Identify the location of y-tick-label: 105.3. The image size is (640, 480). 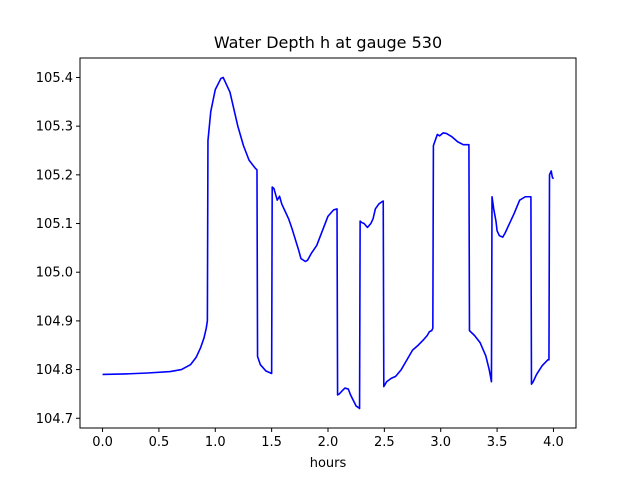
(54, 127).